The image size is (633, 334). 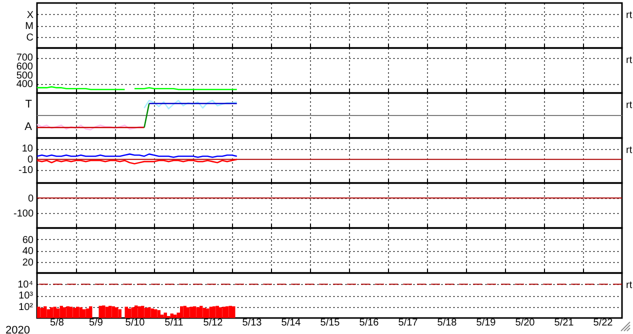 What do you see at coordinates (28, 240) in the screenshot?
I see `category-label: 60` at bounding box center [28, 240].